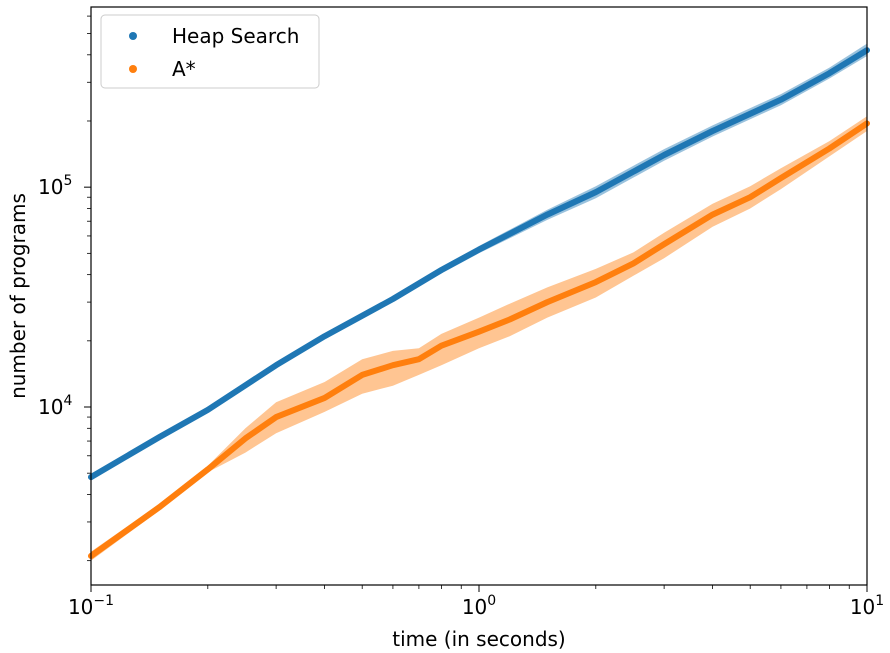 The image size is (890, 653). Describe the element at coordinates (235, 36) in the screenshot. I see `legend-label-heap-search: Heap Search` at that location.